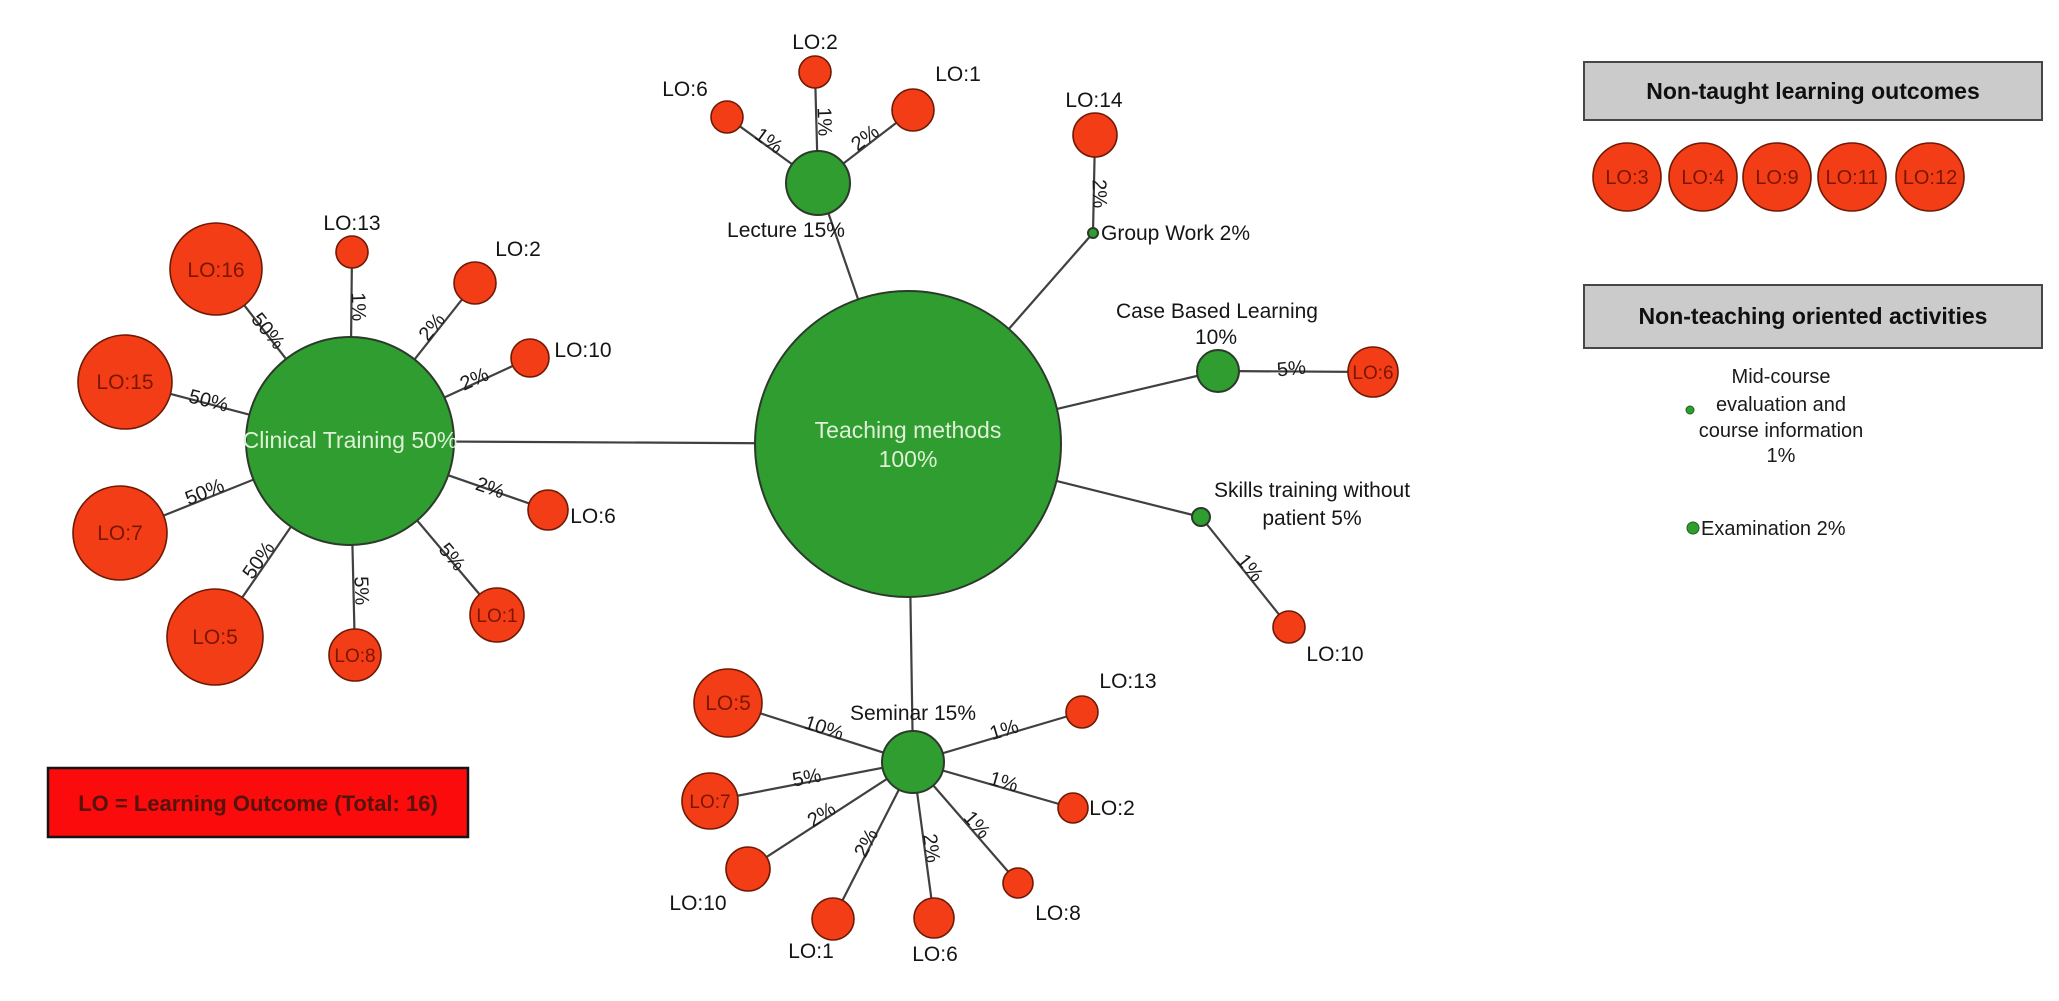 The image size is (2059, 1001). I want to click on seminar-lo7-label: LO:7, so click(709, 802).